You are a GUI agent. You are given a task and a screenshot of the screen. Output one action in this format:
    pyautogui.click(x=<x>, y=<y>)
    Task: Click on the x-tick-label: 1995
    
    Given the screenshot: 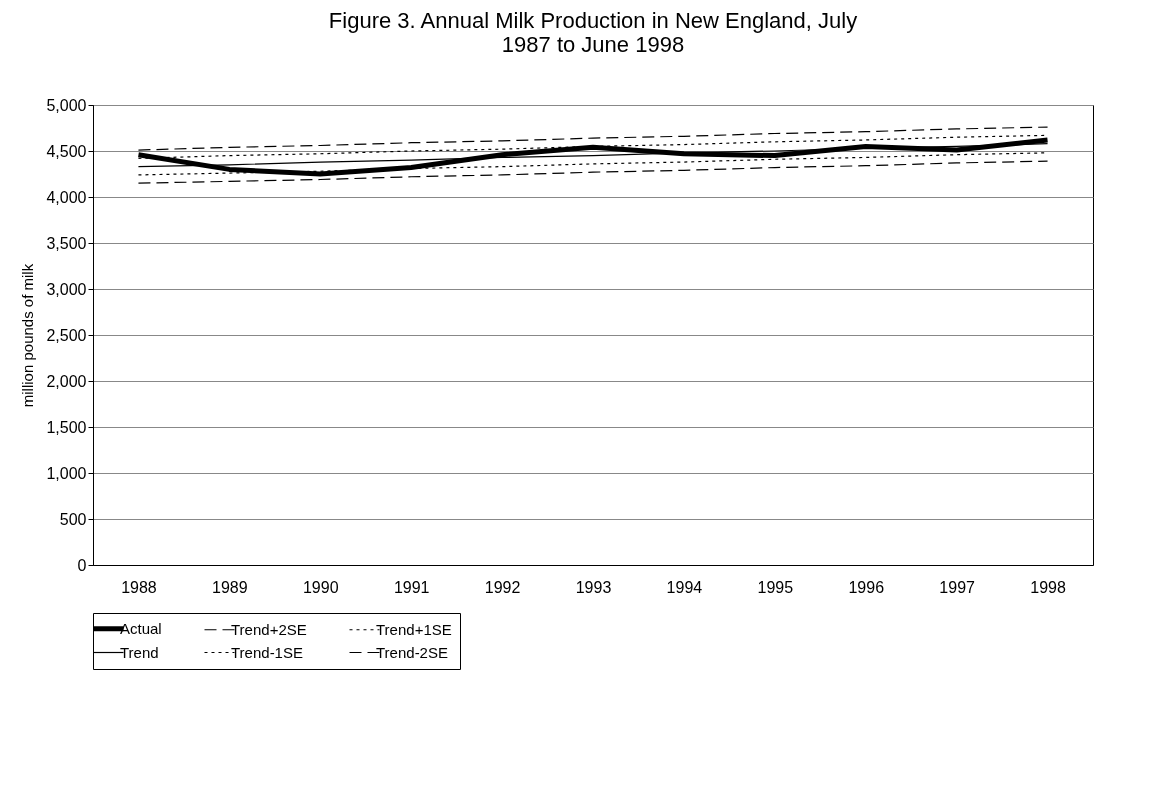 What is the action you would take?
    pyautogui.click(x=775, y=587)
    